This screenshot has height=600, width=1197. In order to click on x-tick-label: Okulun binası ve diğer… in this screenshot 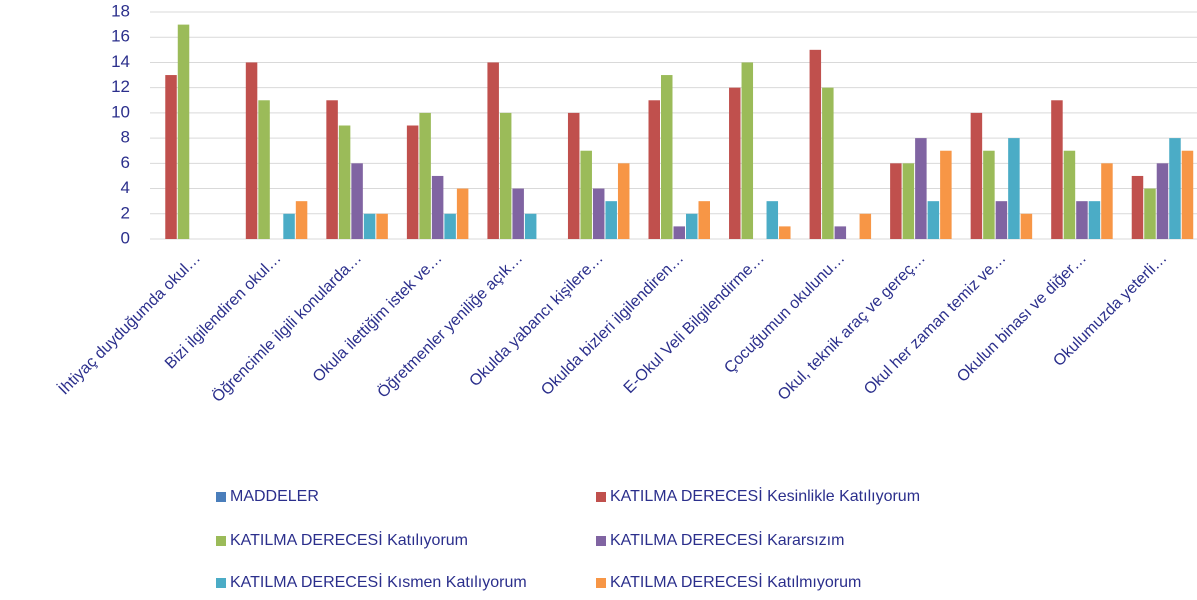, I will do `click(1022, 318)`.